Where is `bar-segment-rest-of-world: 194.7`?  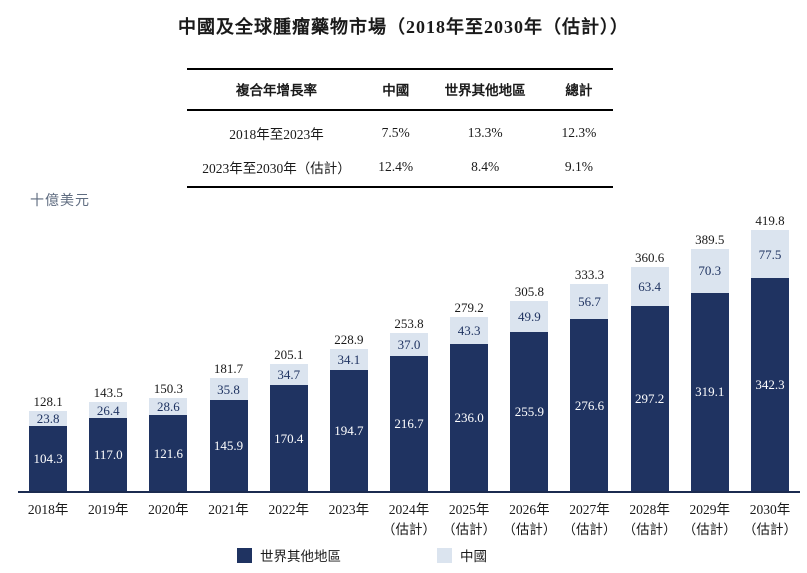 bar-segment-rest-of-world: 194.7 is located at coordinates (348, 430).